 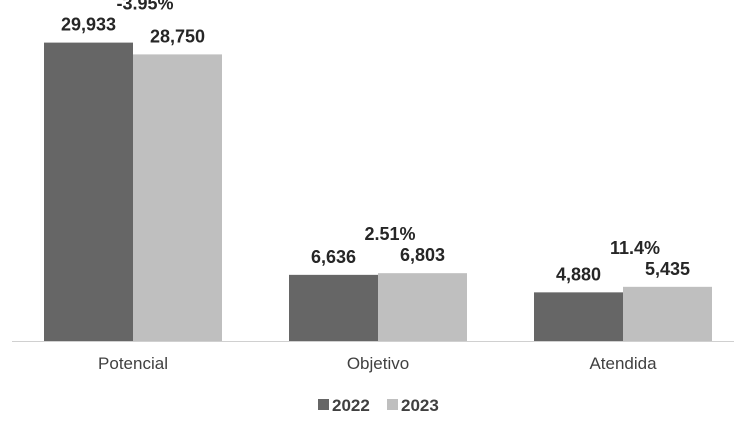 I want to click on bar-2023-atendida, so click(x=667, y=313).